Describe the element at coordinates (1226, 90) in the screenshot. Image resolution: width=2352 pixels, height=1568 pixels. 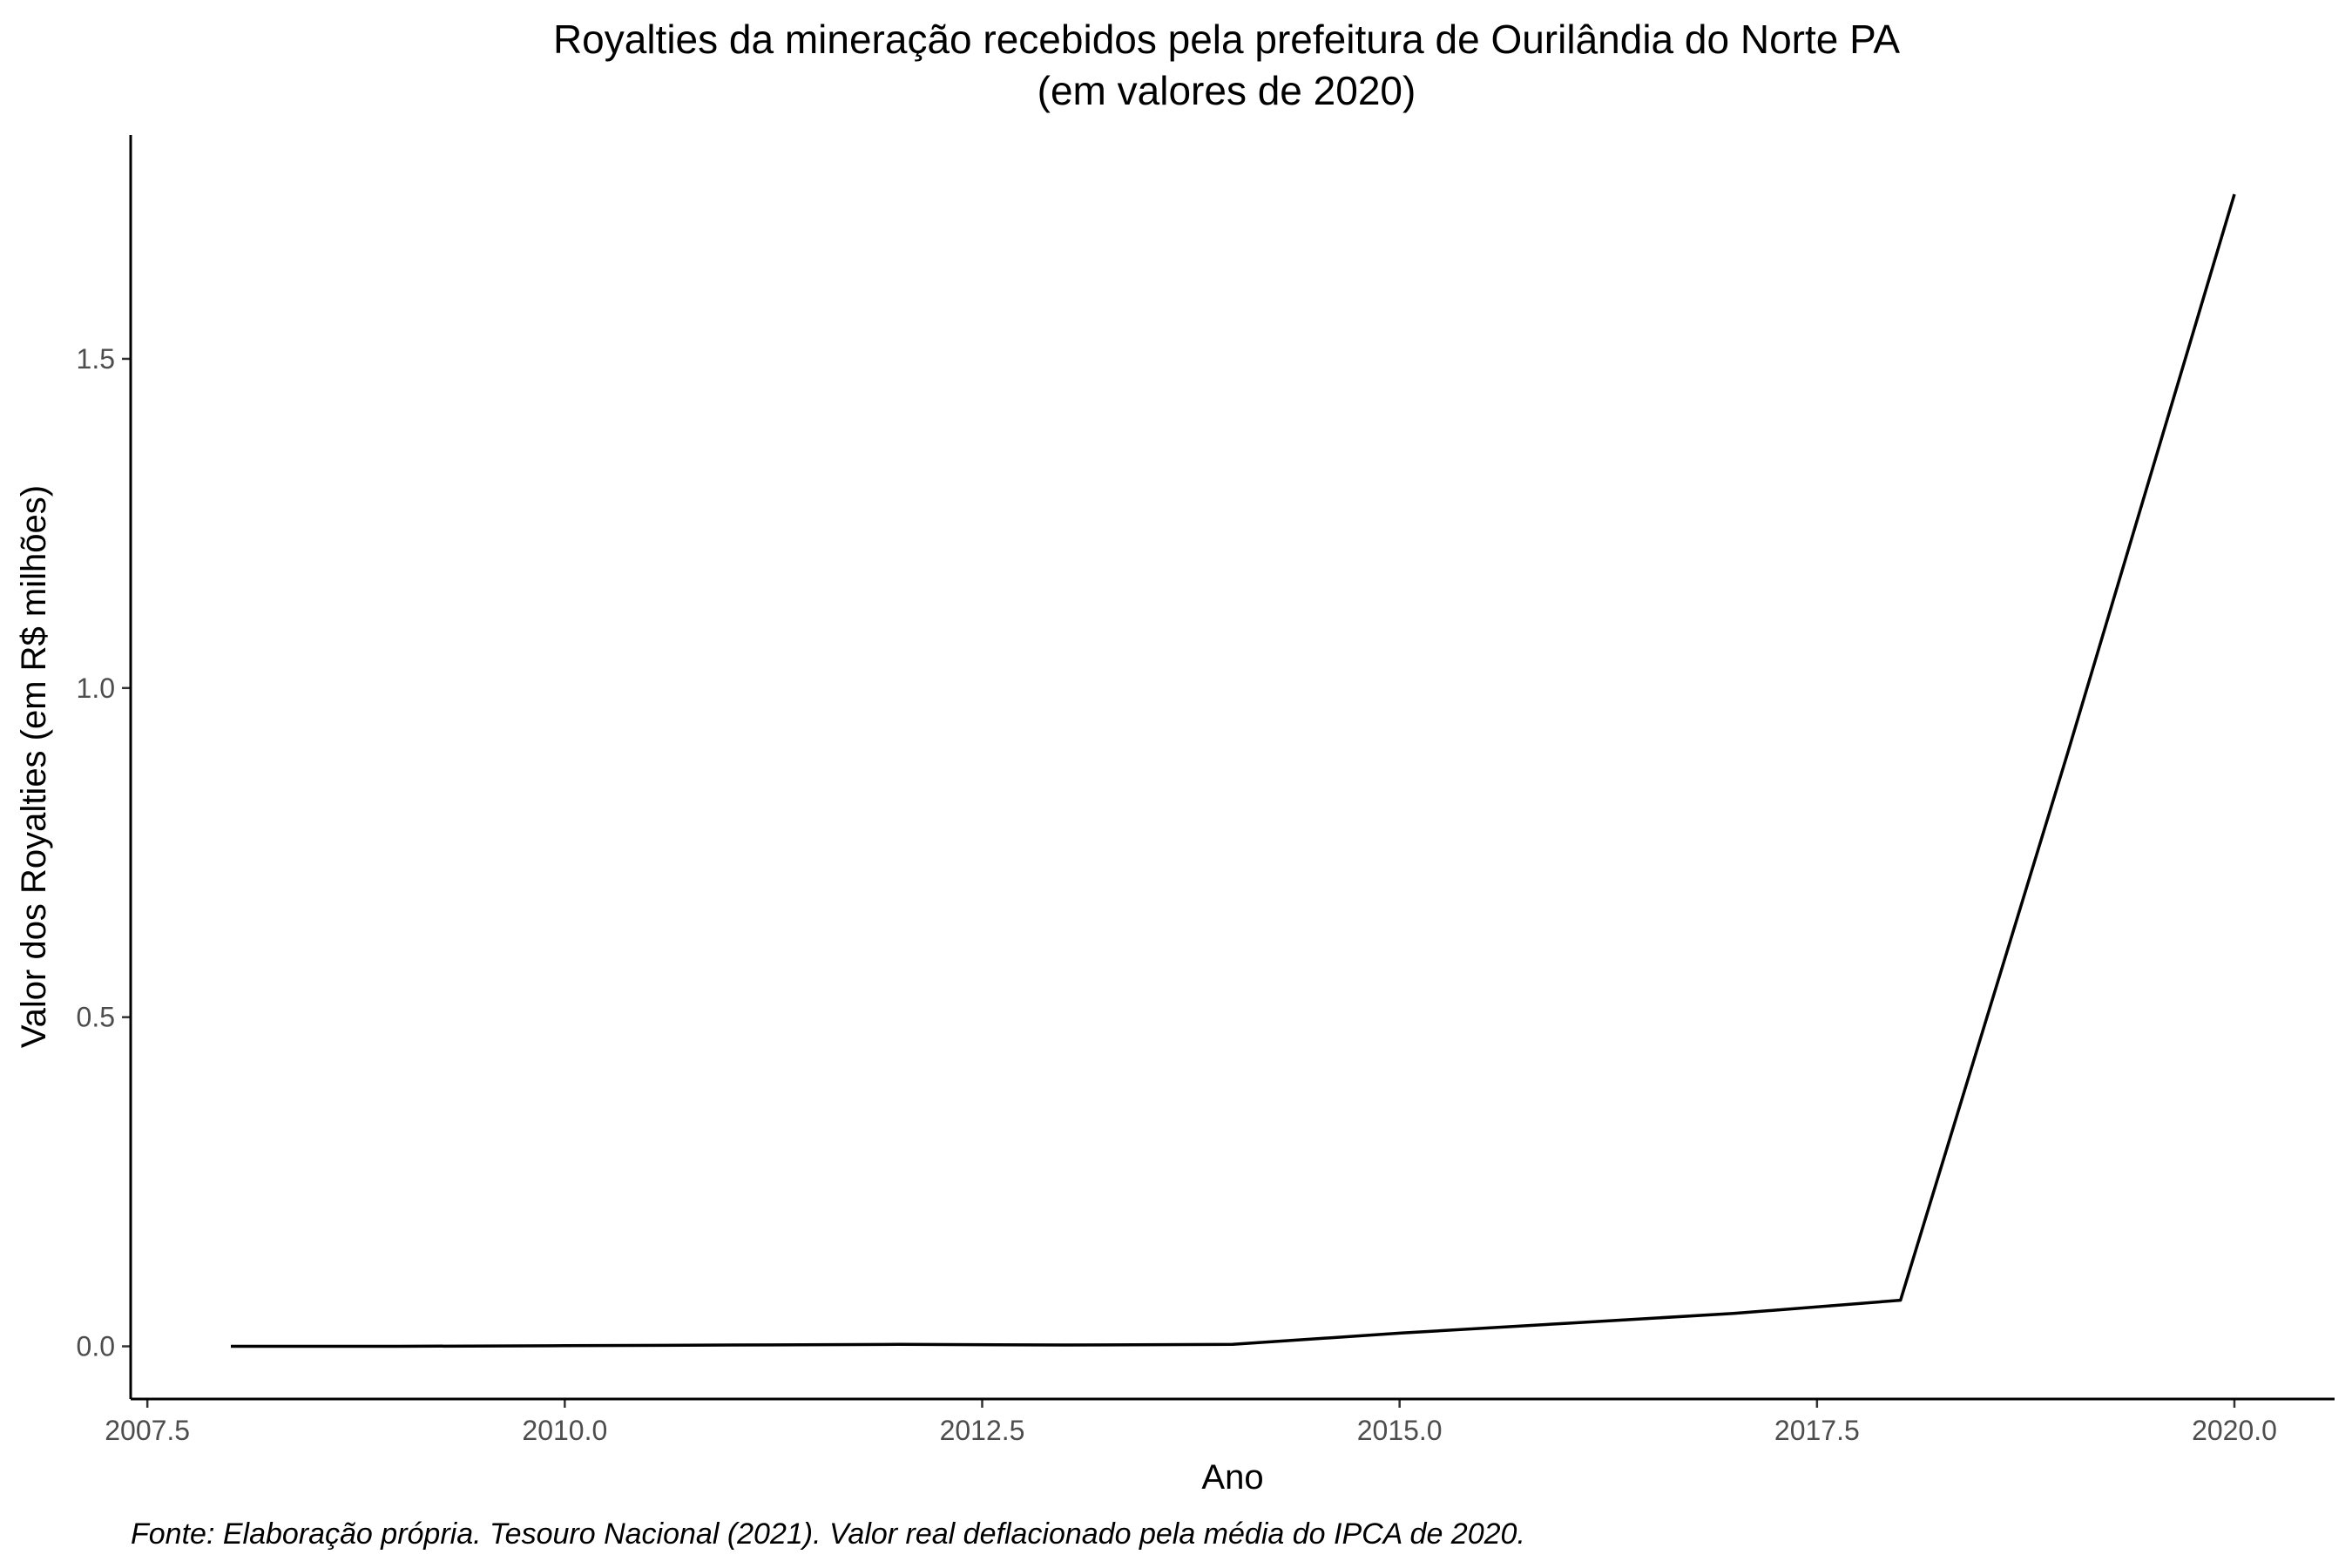
I see `chart-title-line2: (em valores de 2020)` at that location.